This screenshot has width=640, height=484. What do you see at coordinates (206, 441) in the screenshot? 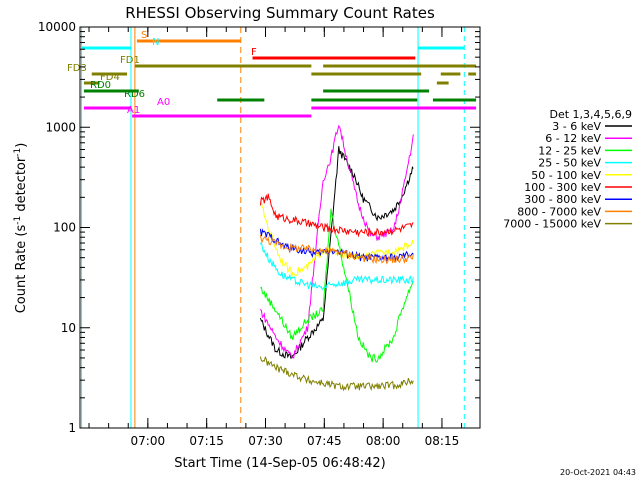
I see `x-tick-label: 07:15` at bounding box center [206, 441].